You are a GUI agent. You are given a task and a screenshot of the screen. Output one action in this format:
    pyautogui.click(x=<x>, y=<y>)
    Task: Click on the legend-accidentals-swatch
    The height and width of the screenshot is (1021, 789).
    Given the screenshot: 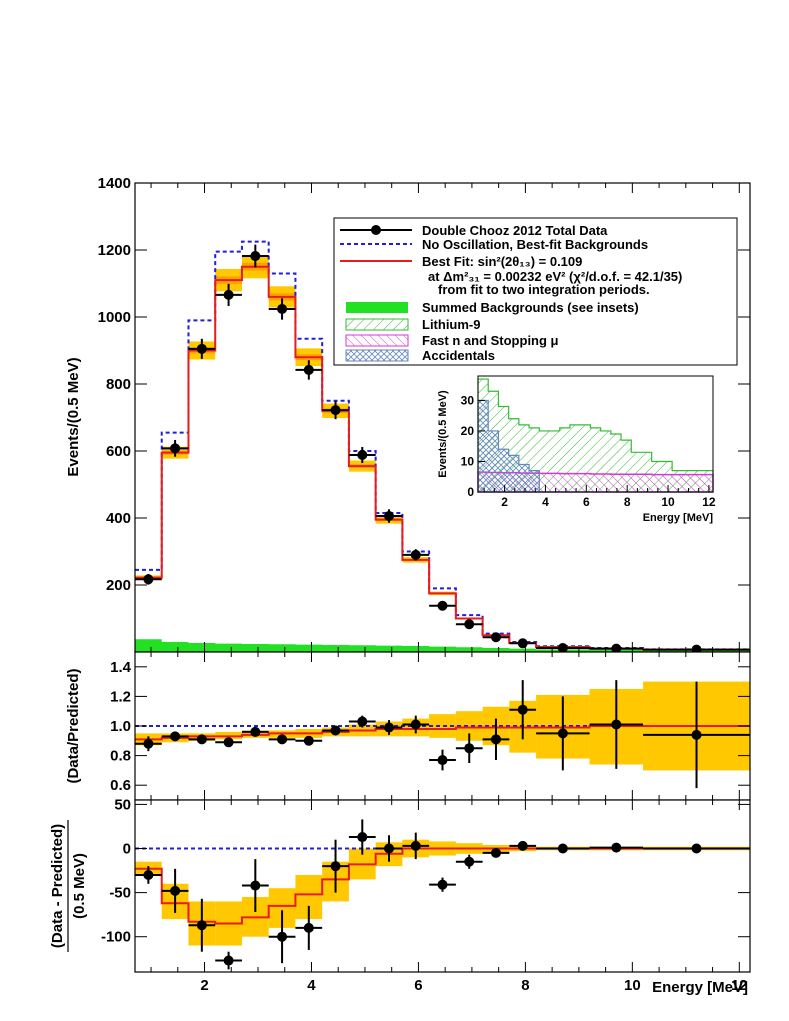 What is the action you would take?
    pyautogui.click(x=377, y=355)
    